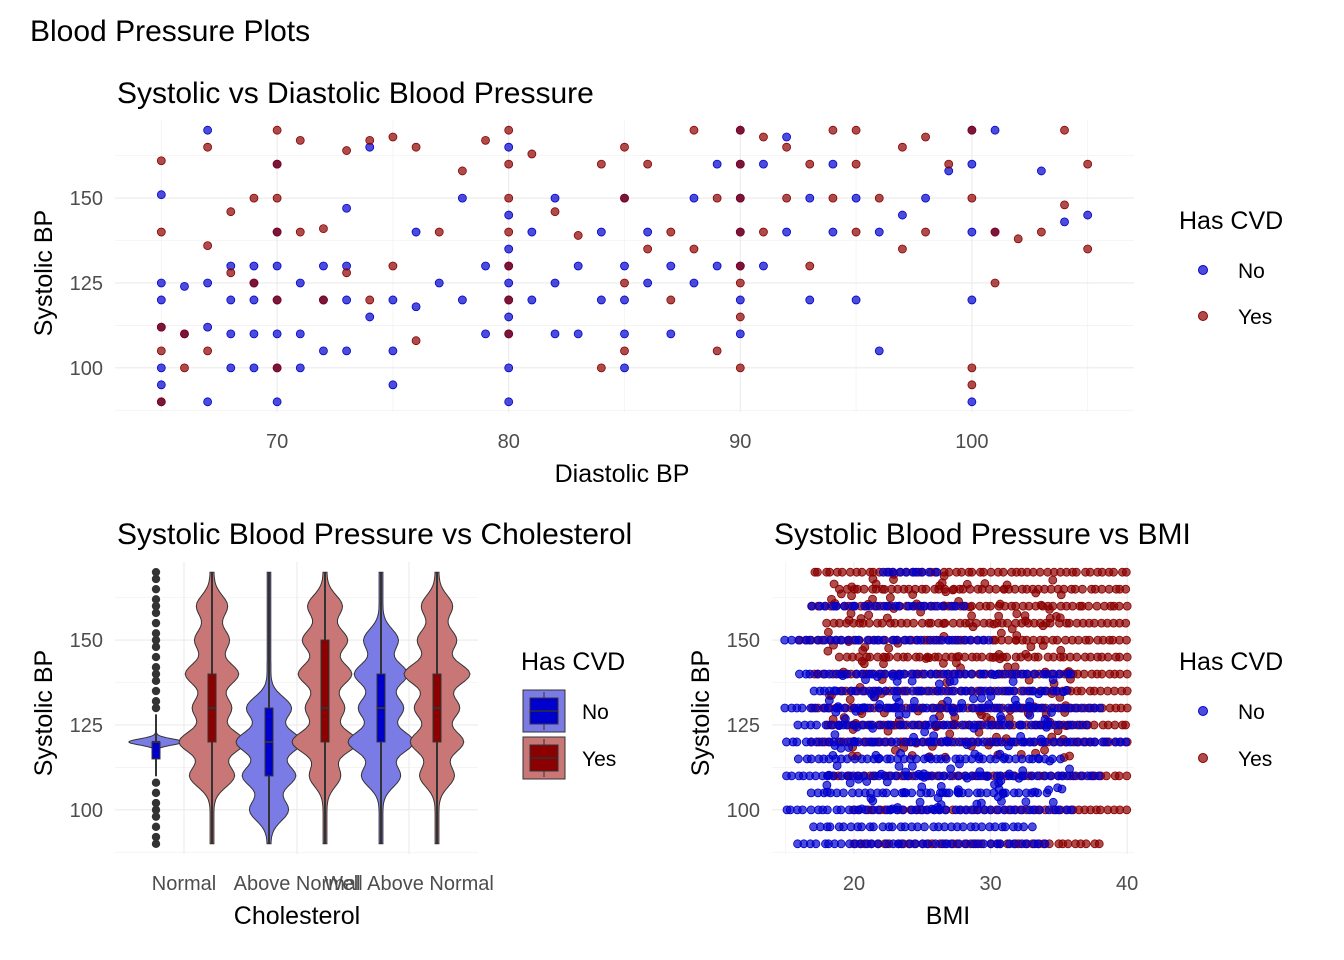  What do you see at coordinates (1231, 709) in the screenshot?
I see `legend: Has CVD No Yes` at bounding box center [1231, 709].